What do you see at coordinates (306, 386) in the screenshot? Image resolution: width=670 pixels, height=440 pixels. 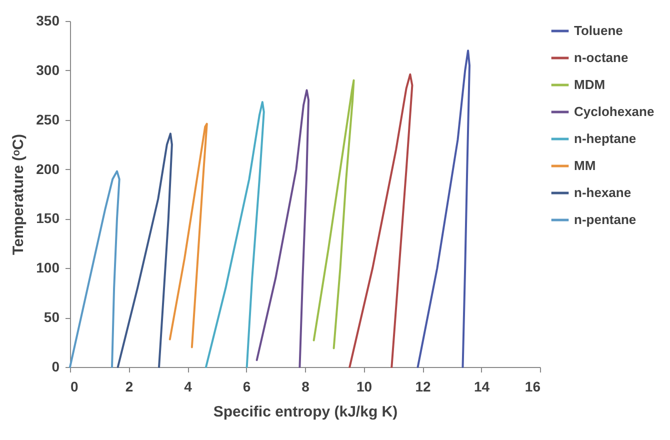 I see `x-tick-label: 8` at bounding box center [306, 386].